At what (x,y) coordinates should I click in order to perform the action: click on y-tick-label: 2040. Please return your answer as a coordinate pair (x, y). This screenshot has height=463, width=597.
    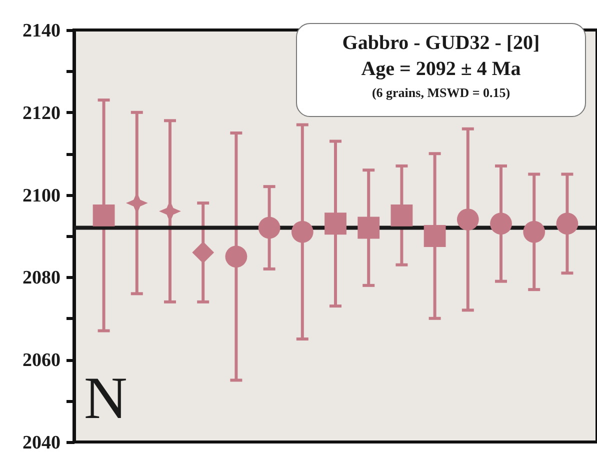
    Looking at the image, I should click on (41, 443).